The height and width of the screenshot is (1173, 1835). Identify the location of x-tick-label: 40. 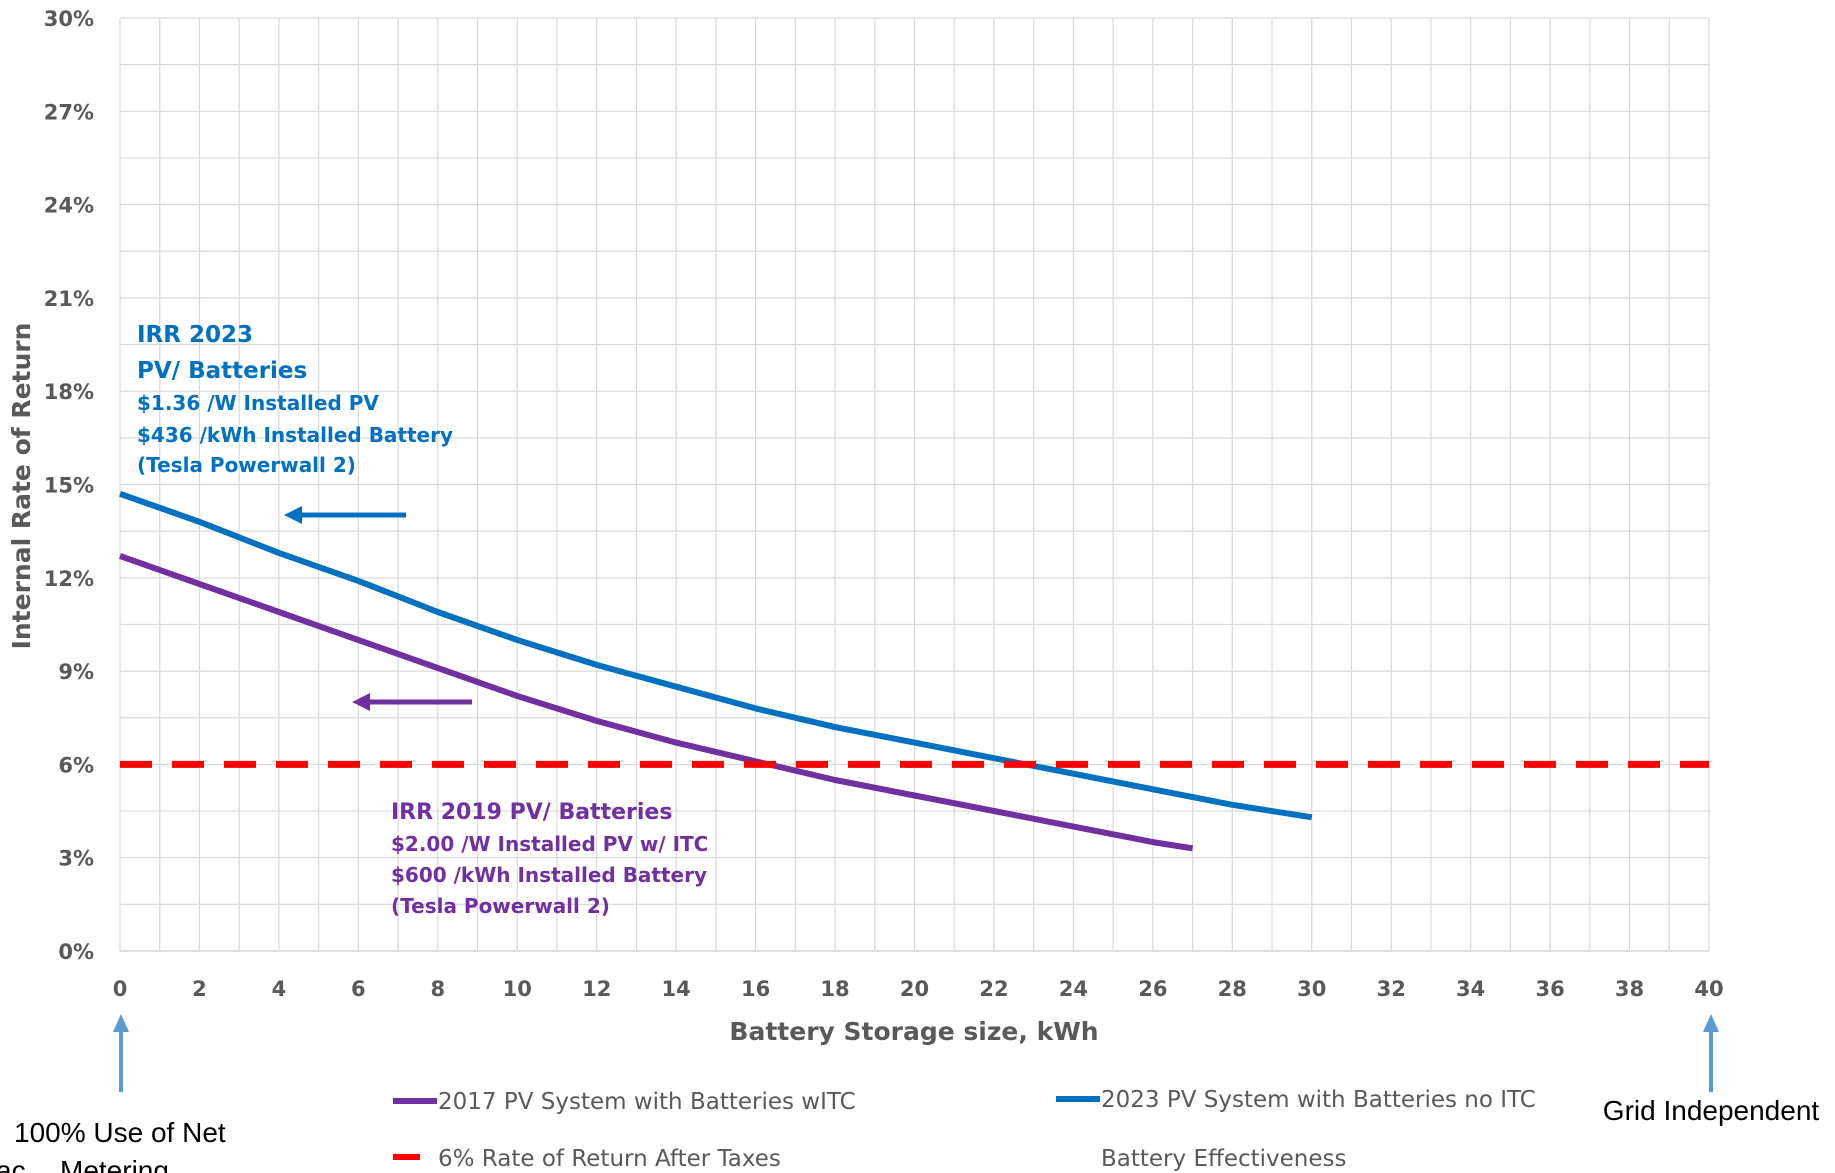
(1708, 989).